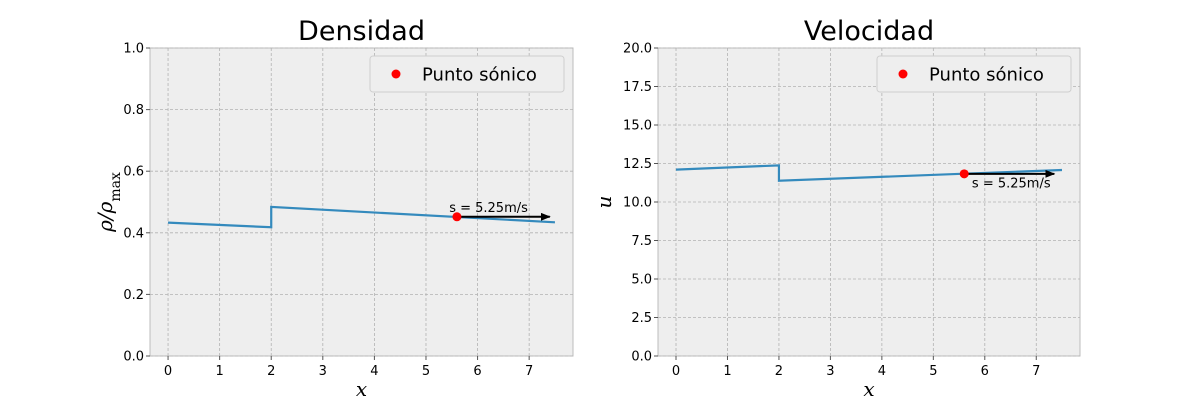 This screenshot has height=400, width=1200. I want to click on y-tick-label: 20.0, so click(637, 49).